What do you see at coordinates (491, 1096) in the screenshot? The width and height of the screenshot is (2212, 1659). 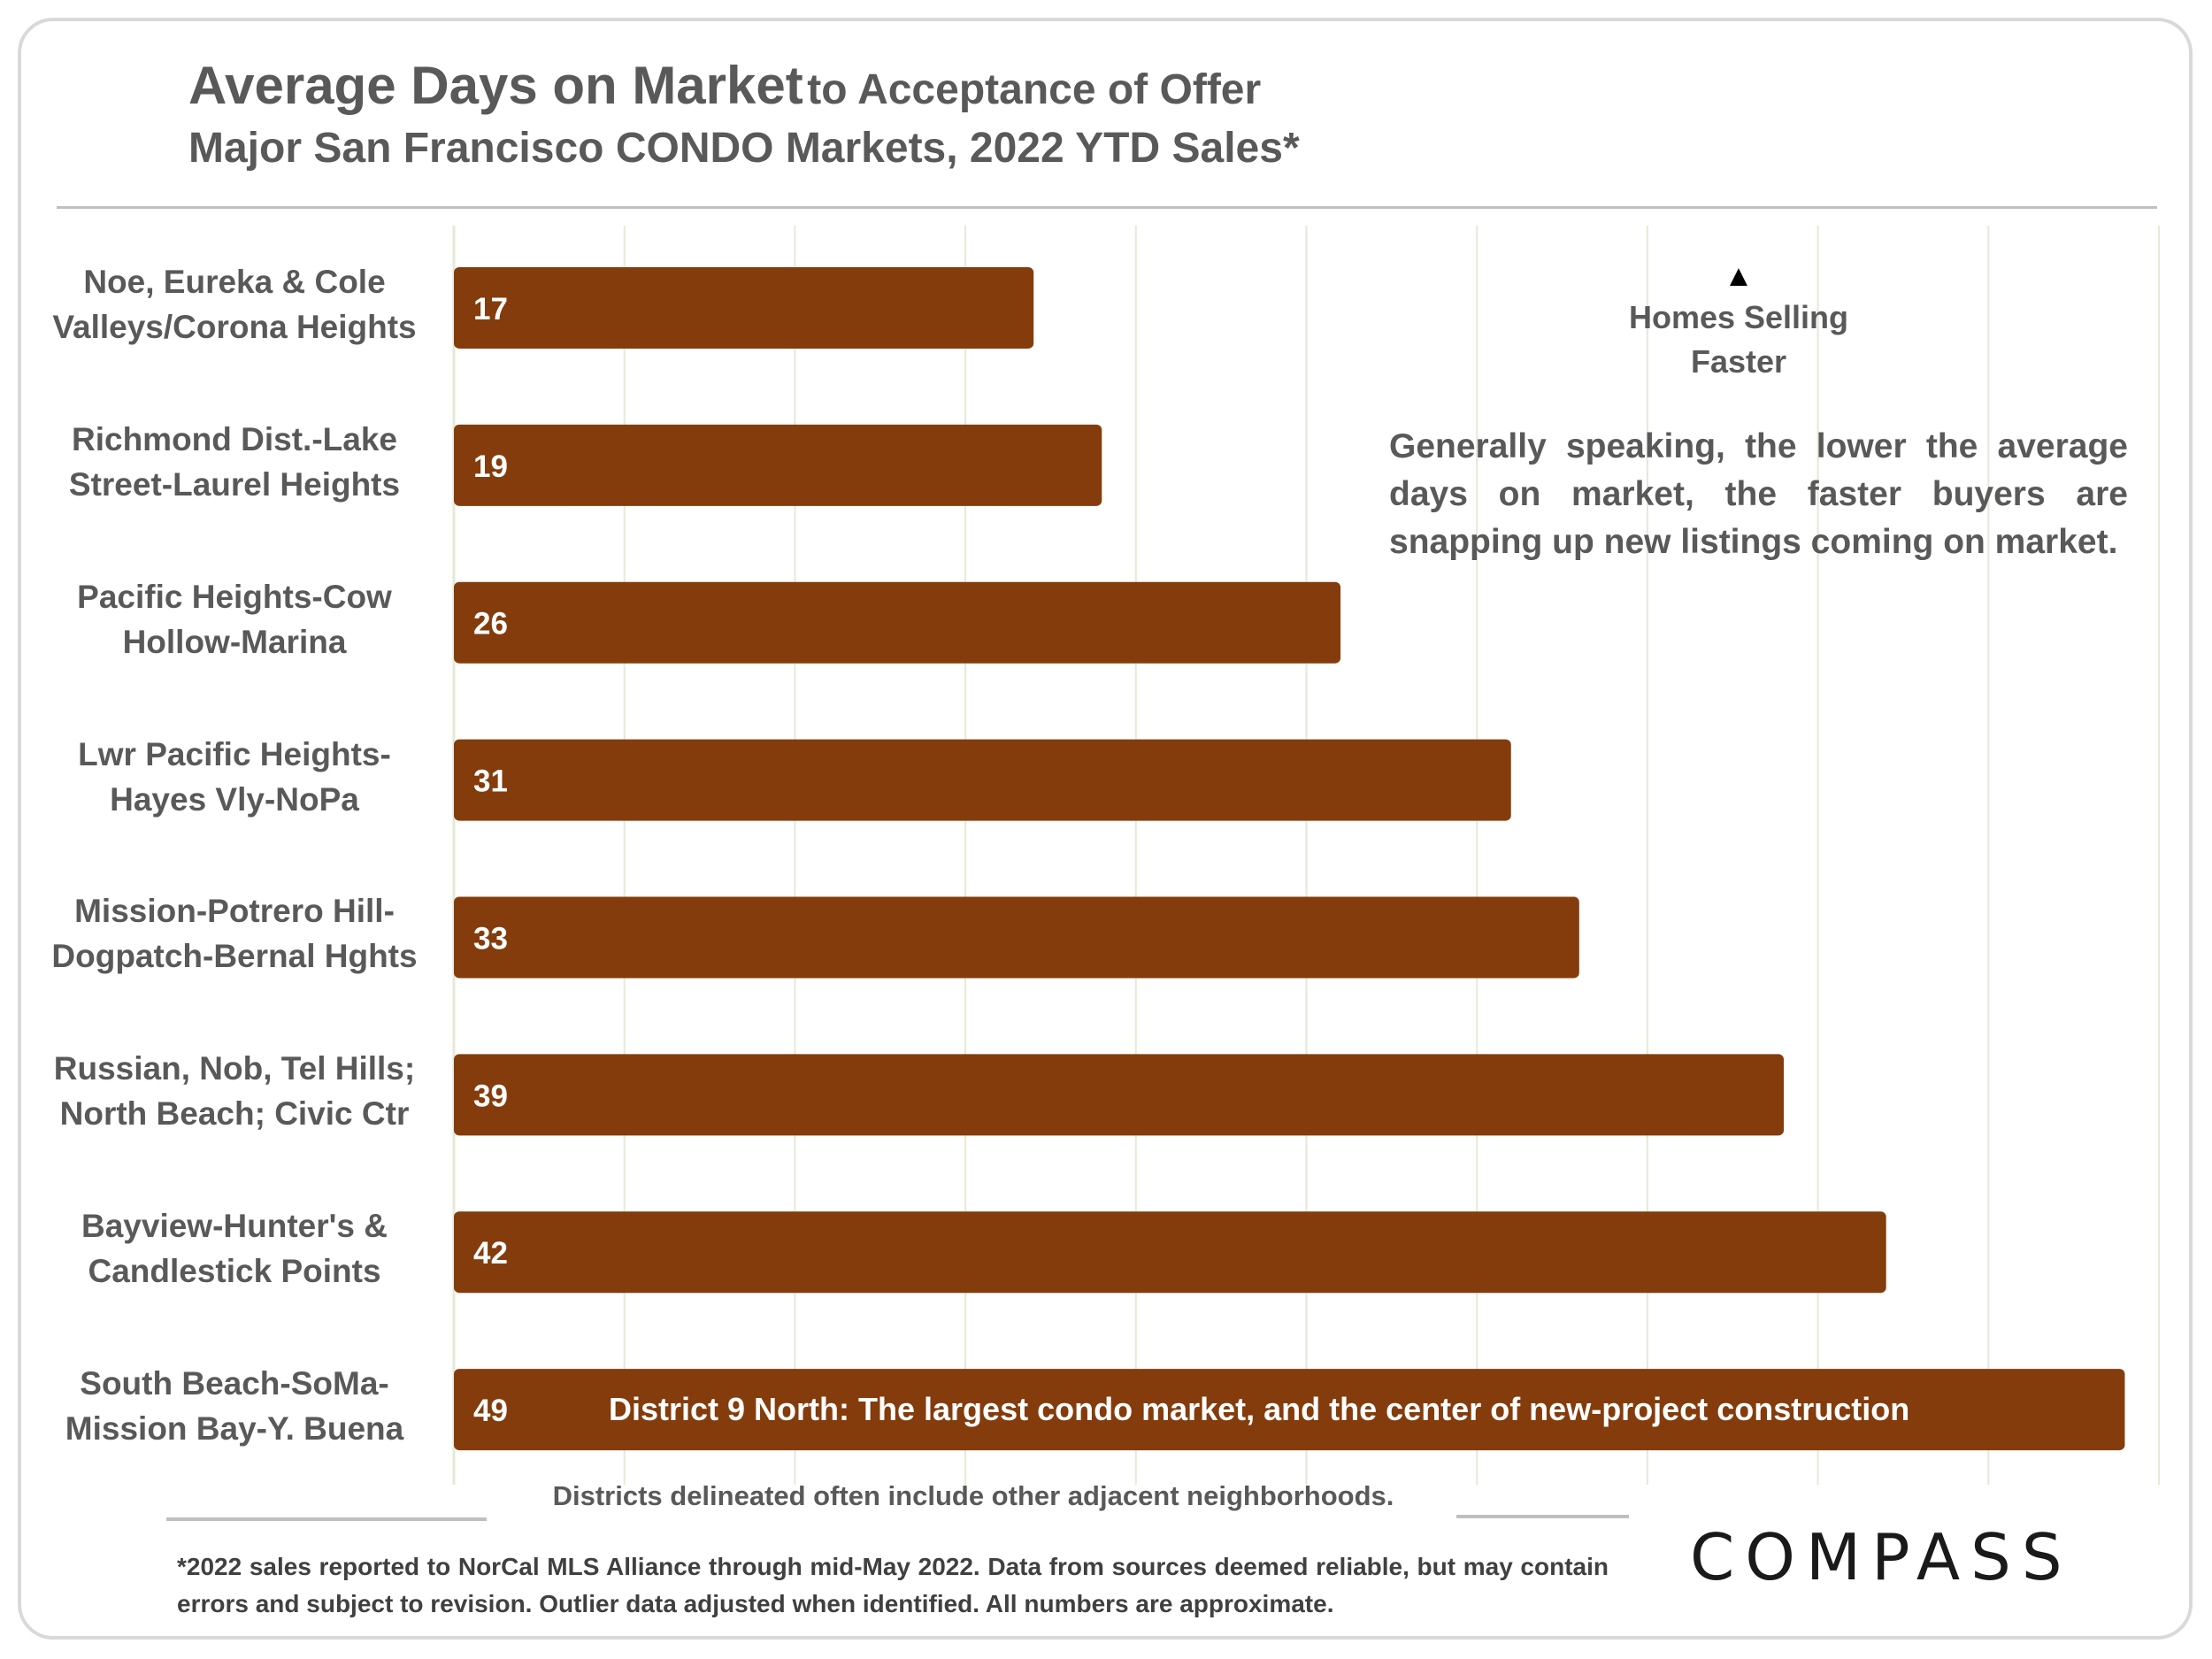 I see `data-label: 39` at bounding box center [491, 1096].